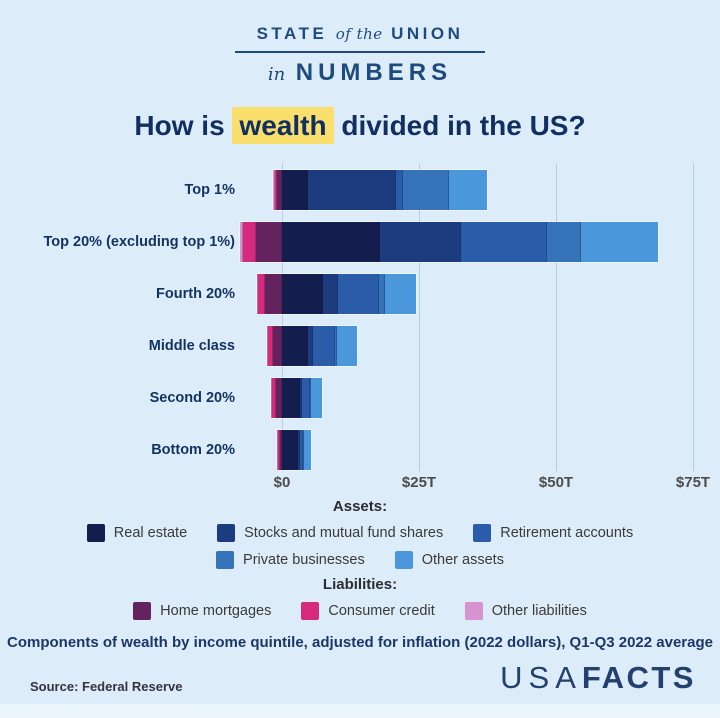 This screenshot has width=720, height=718. What do you see at coordinates (541, 677) in the screenshot?
I see `usafacts-logo-usa: USA` at bounding box center [541, 677].